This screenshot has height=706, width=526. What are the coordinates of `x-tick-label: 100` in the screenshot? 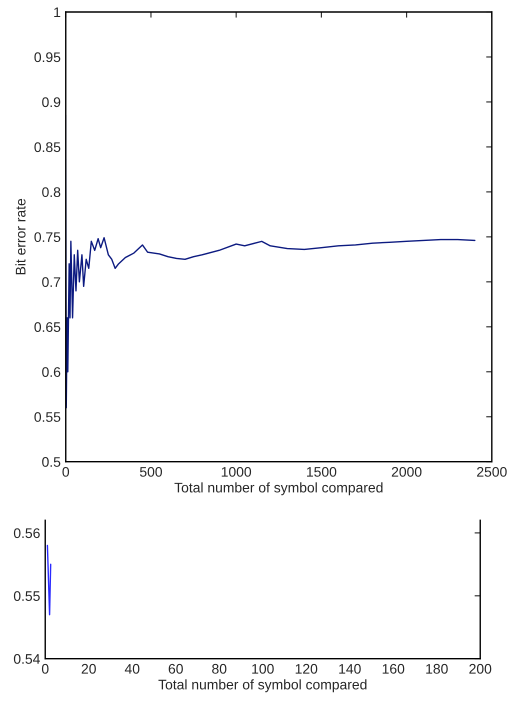 It's located at (263, 669).